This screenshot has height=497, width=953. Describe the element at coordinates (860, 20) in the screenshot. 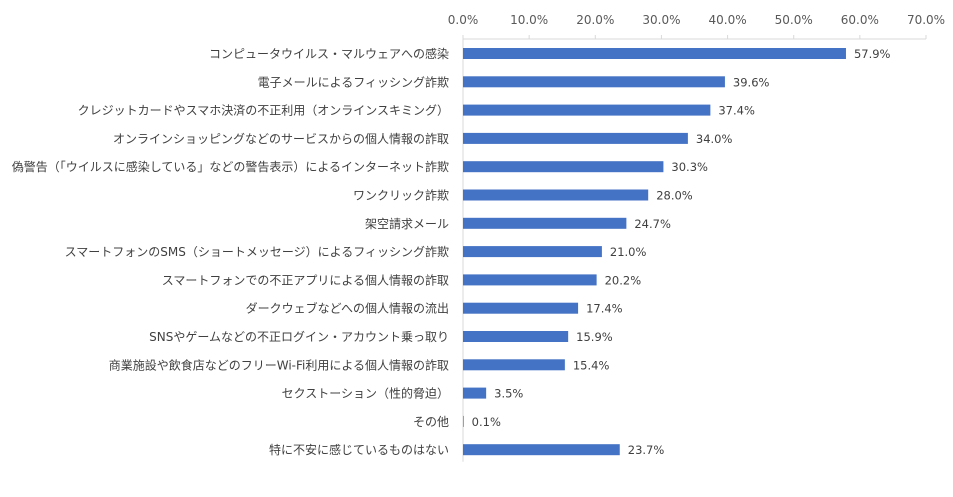

I see `x-tick-label: 60.0%` at that location.